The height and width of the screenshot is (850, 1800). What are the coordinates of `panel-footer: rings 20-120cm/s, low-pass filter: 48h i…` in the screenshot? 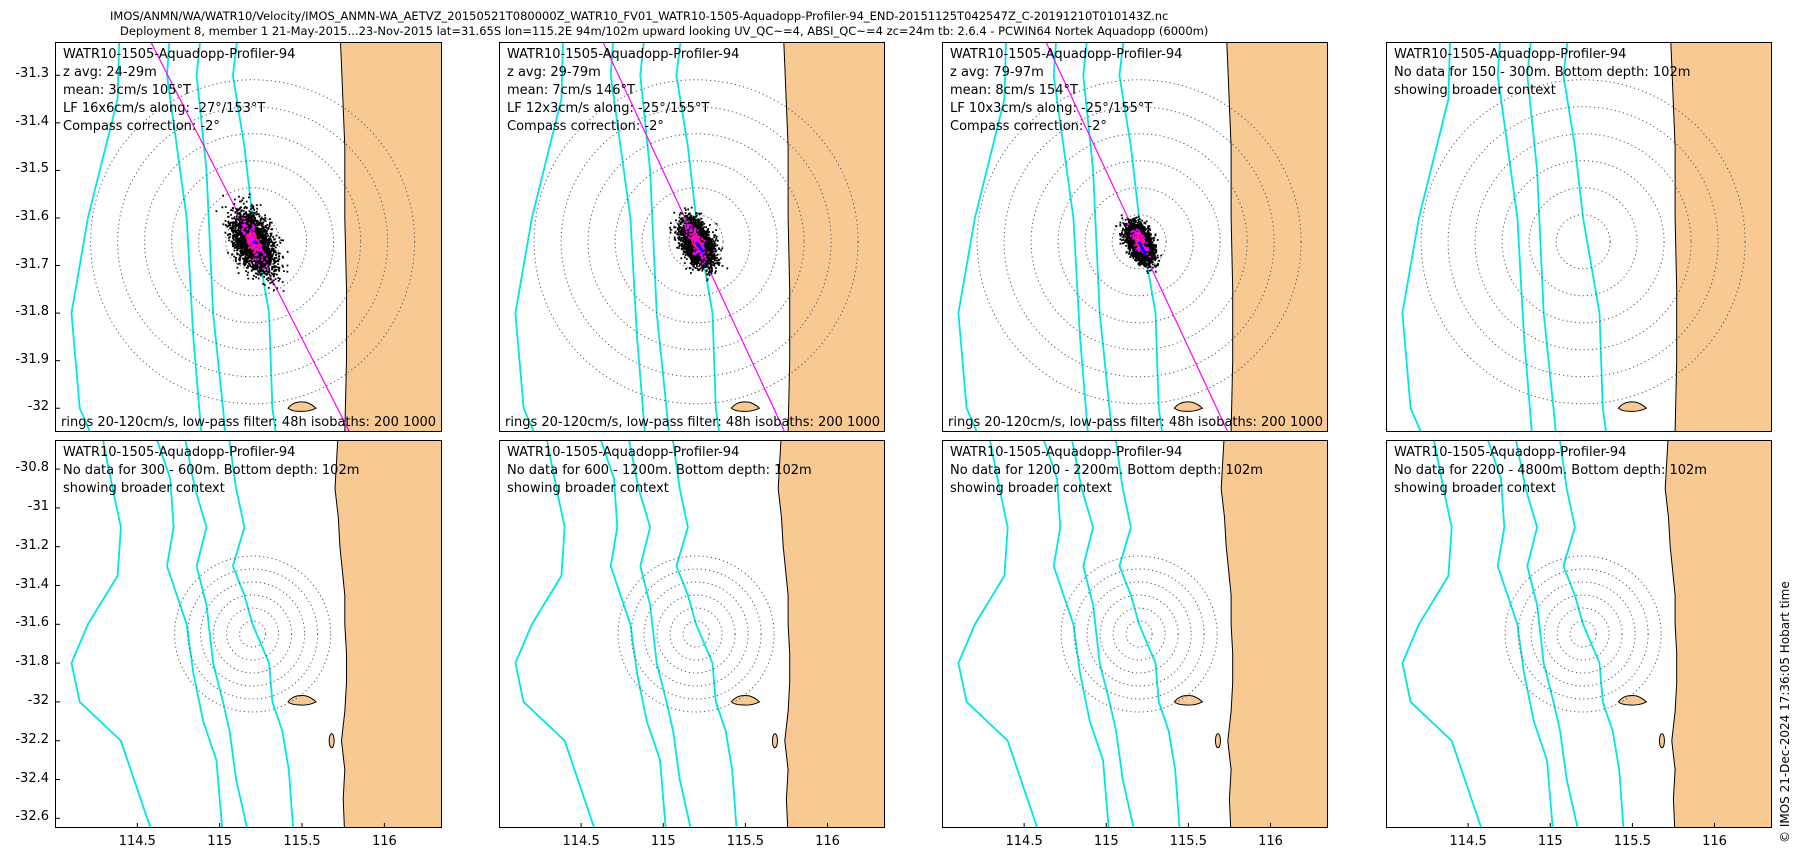 It's located at (695, 422).